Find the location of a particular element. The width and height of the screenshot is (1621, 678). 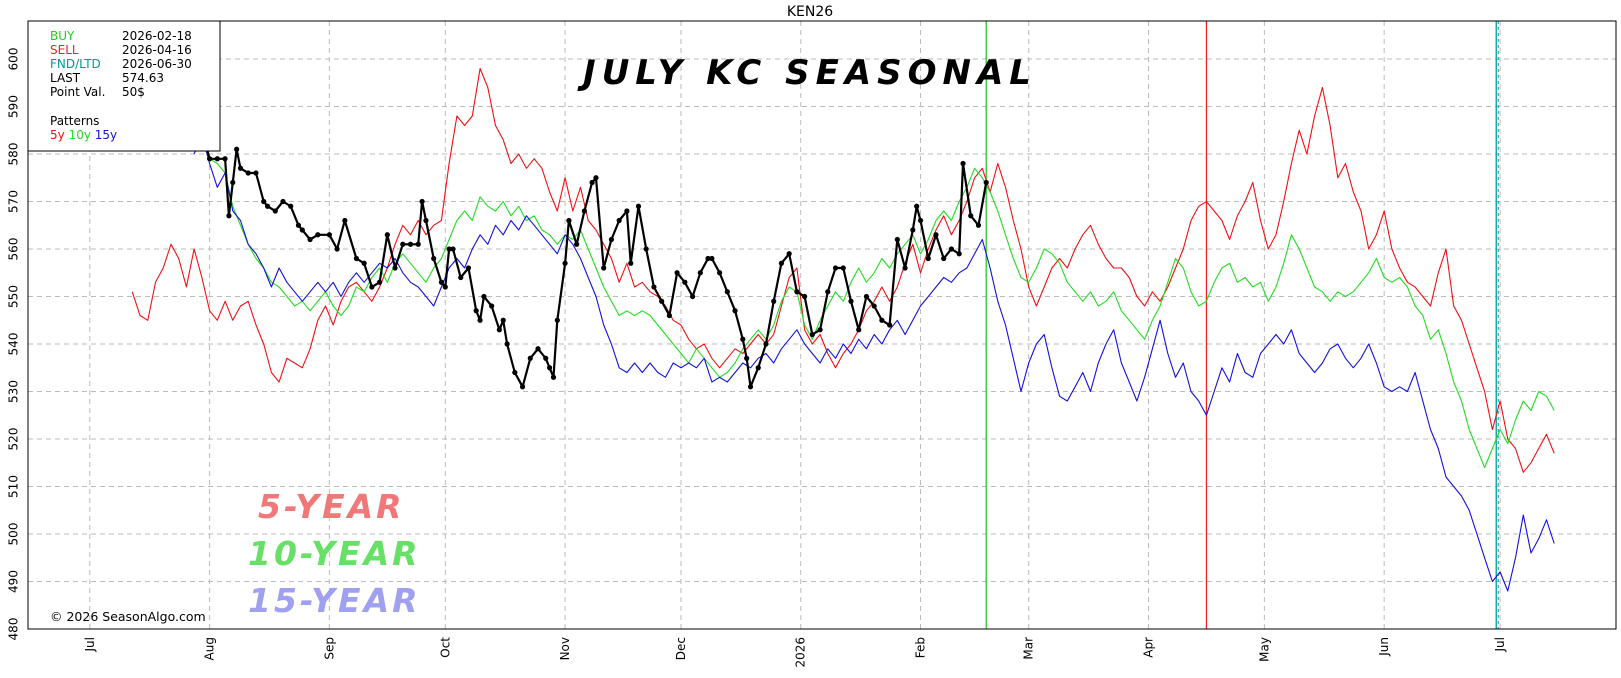

y-tick-label: 560 is located at coordinates (14, 249).